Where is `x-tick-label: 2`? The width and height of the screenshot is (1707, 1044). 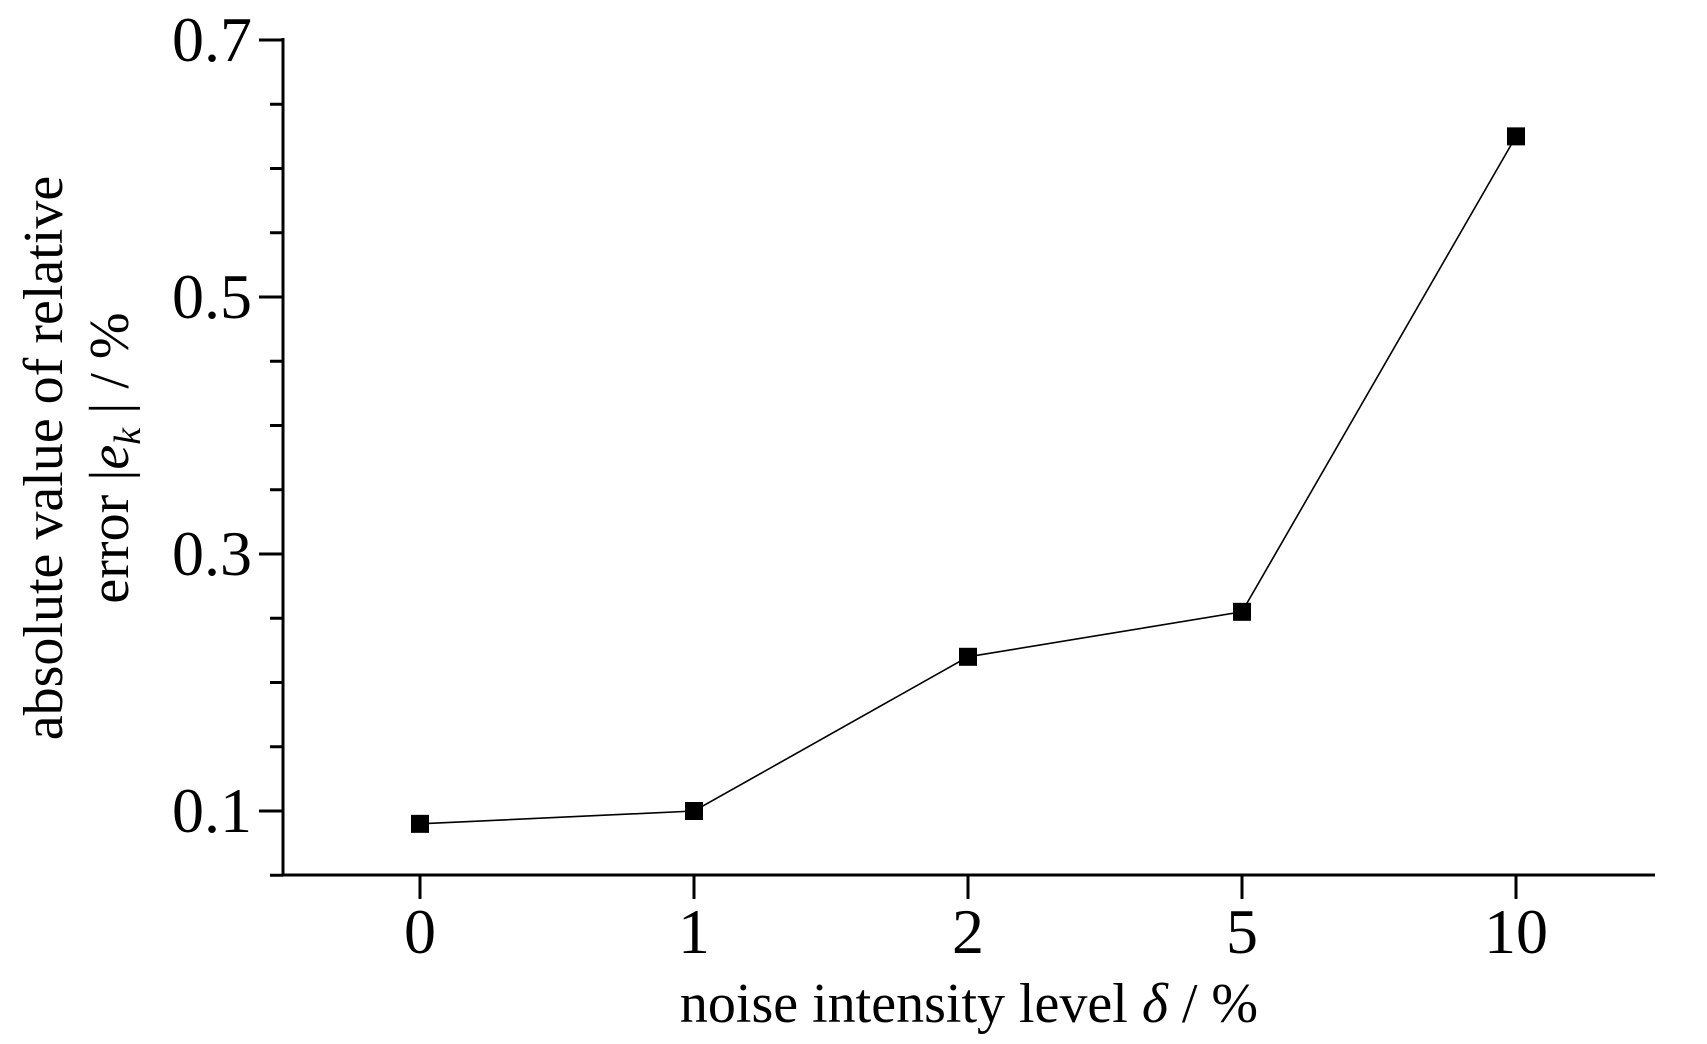 x-tick-label: 2 is located at coordinates (968, 931).